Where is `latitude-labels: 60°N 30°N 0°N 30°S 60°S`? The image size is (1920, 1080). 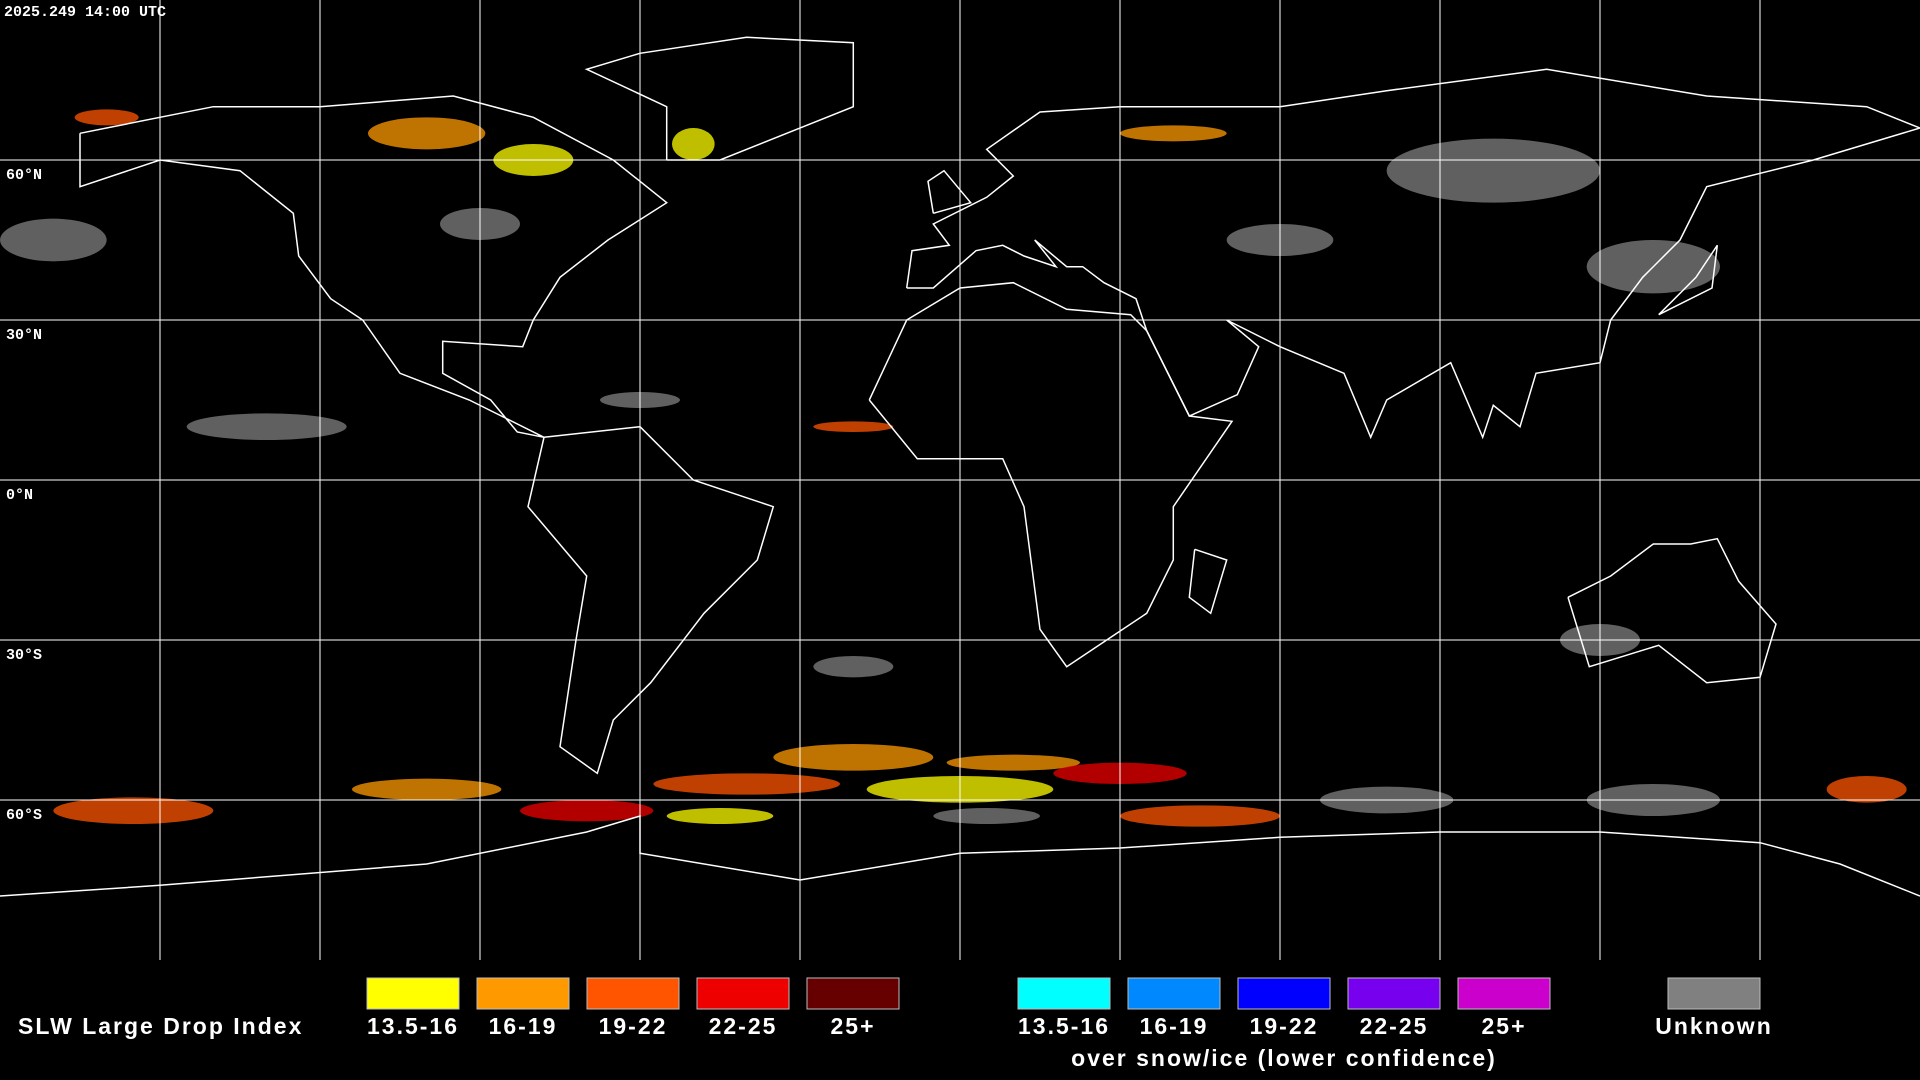
latitude-labels: 60°N 30°N 0°N 30°S 60°S is located at coordinates (24, 495).